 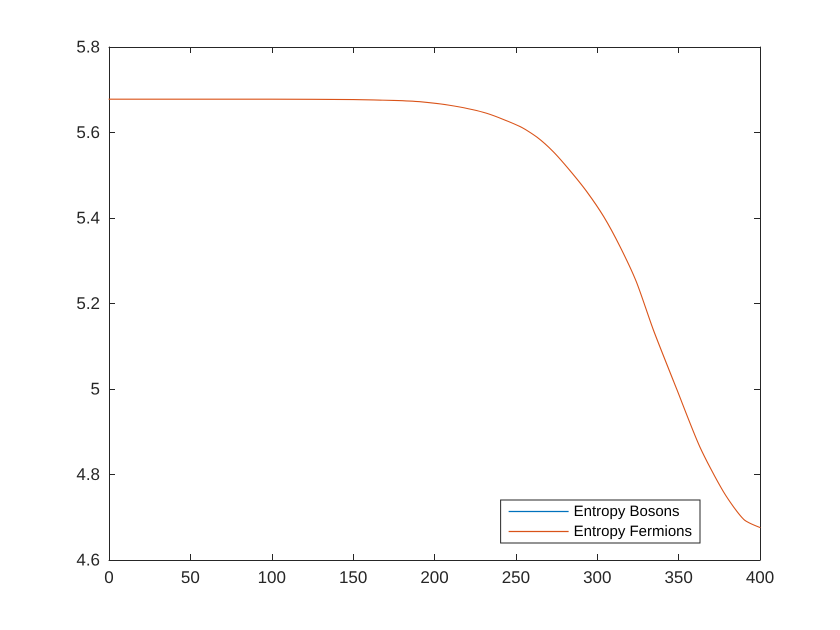 What do you see at coordinates (95, 389) in the screenshot?
I see `y-tick-label: 5` at bounding box center [95, 389].